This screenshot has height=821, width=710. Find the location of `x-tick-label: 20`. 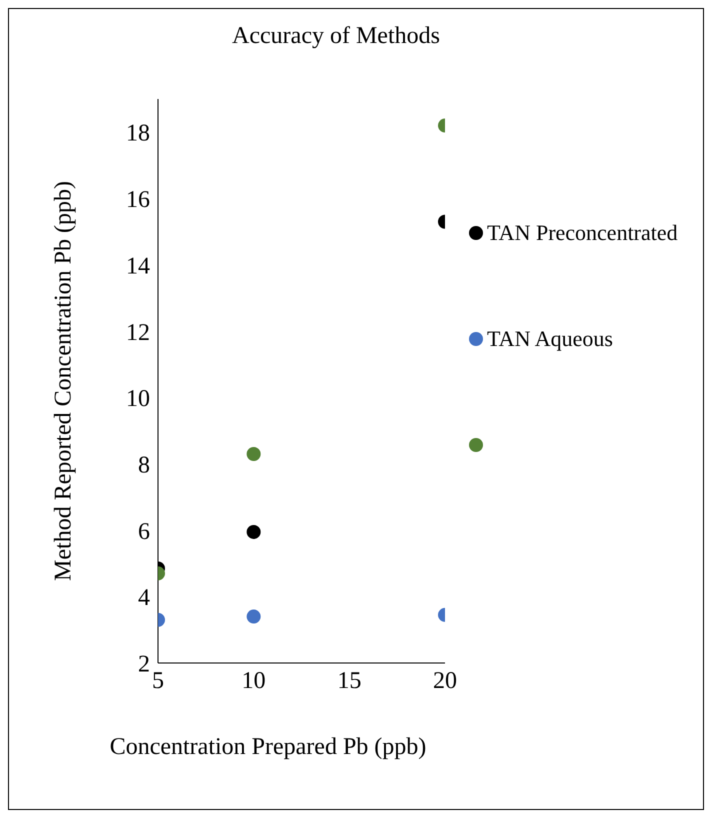

x-tick-label: 20 is located at coordinates (445, 681).